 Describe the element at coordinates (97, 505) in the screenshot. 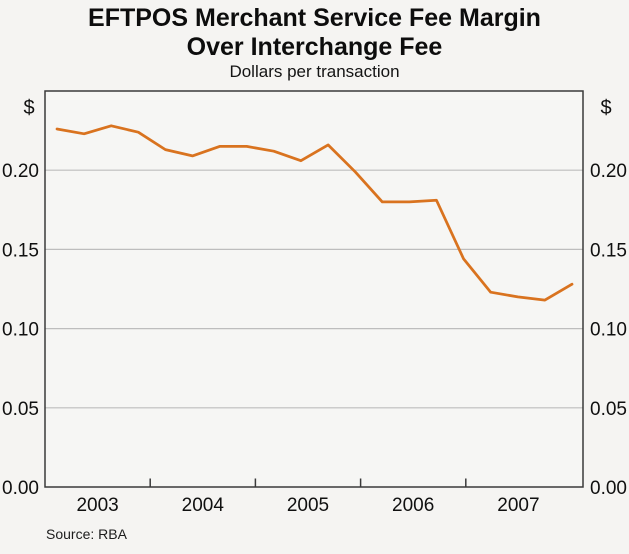

I see `x-year-label: 2003` at that location.